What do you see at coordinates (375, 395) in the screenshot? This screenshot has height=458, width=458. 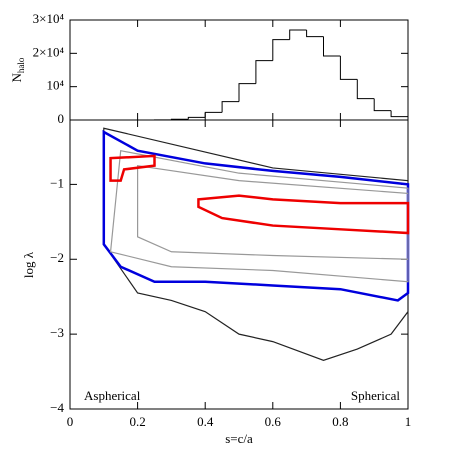 I see `annotation: Spherical` at bounding box center [375, 395].